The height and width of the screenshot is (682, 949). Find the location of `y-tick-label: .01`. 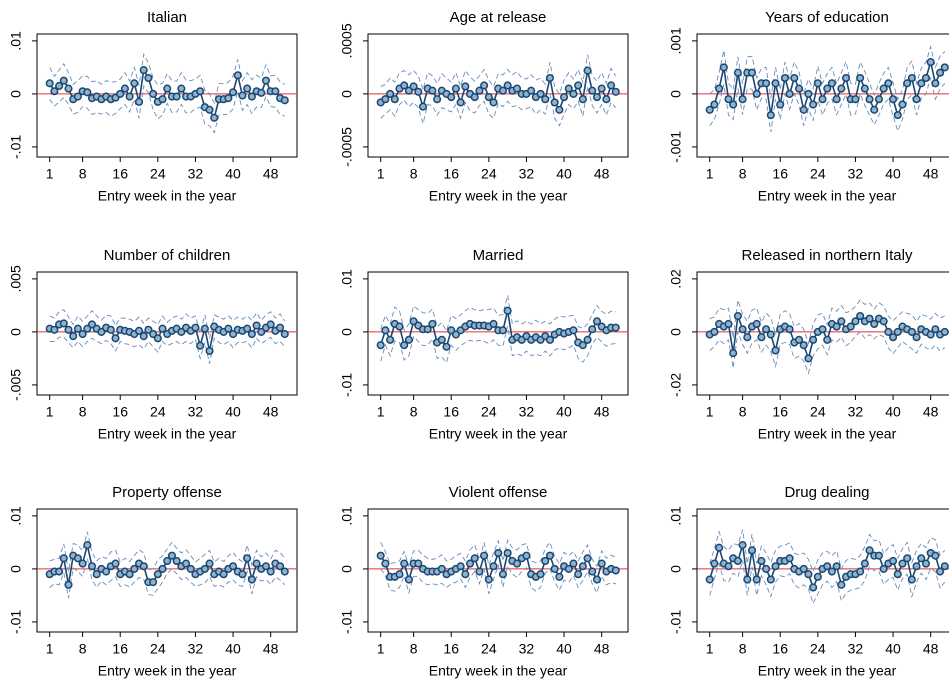

y-tick-label: .01 is located at coordinates (16, 41).